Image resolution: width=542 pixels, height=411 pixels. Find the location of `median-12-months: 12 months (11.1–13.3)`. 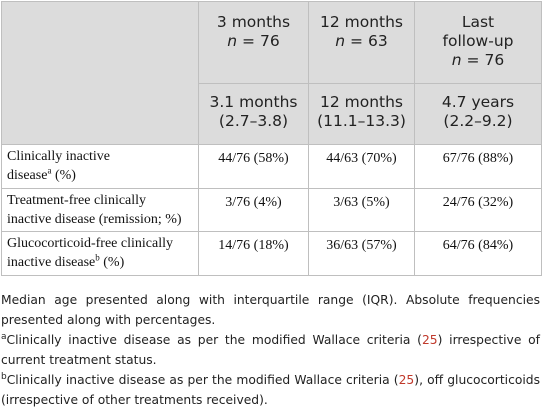

median-12-months: 12 months (11.1–13.3) is located at coordinates (361, 114).